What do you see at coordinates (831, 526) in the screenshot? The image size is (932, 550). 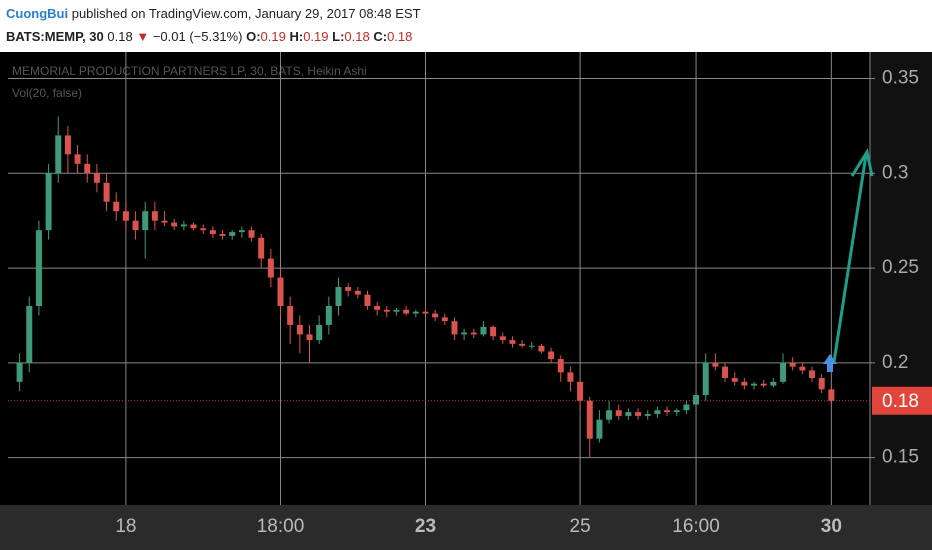 I see `x-tick-label: 30` at bounding box center [831, 526].